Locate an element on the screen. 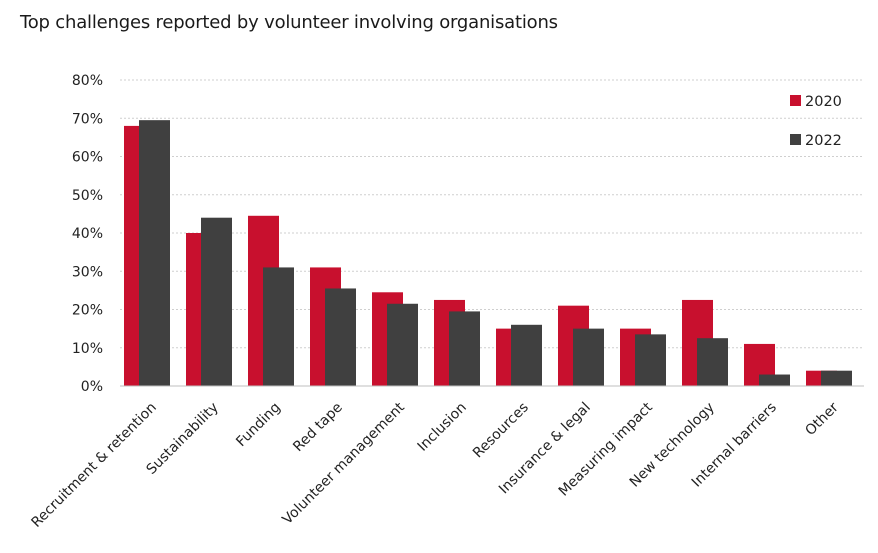  x-category-label: Resources is located at coordinates (501, 431).